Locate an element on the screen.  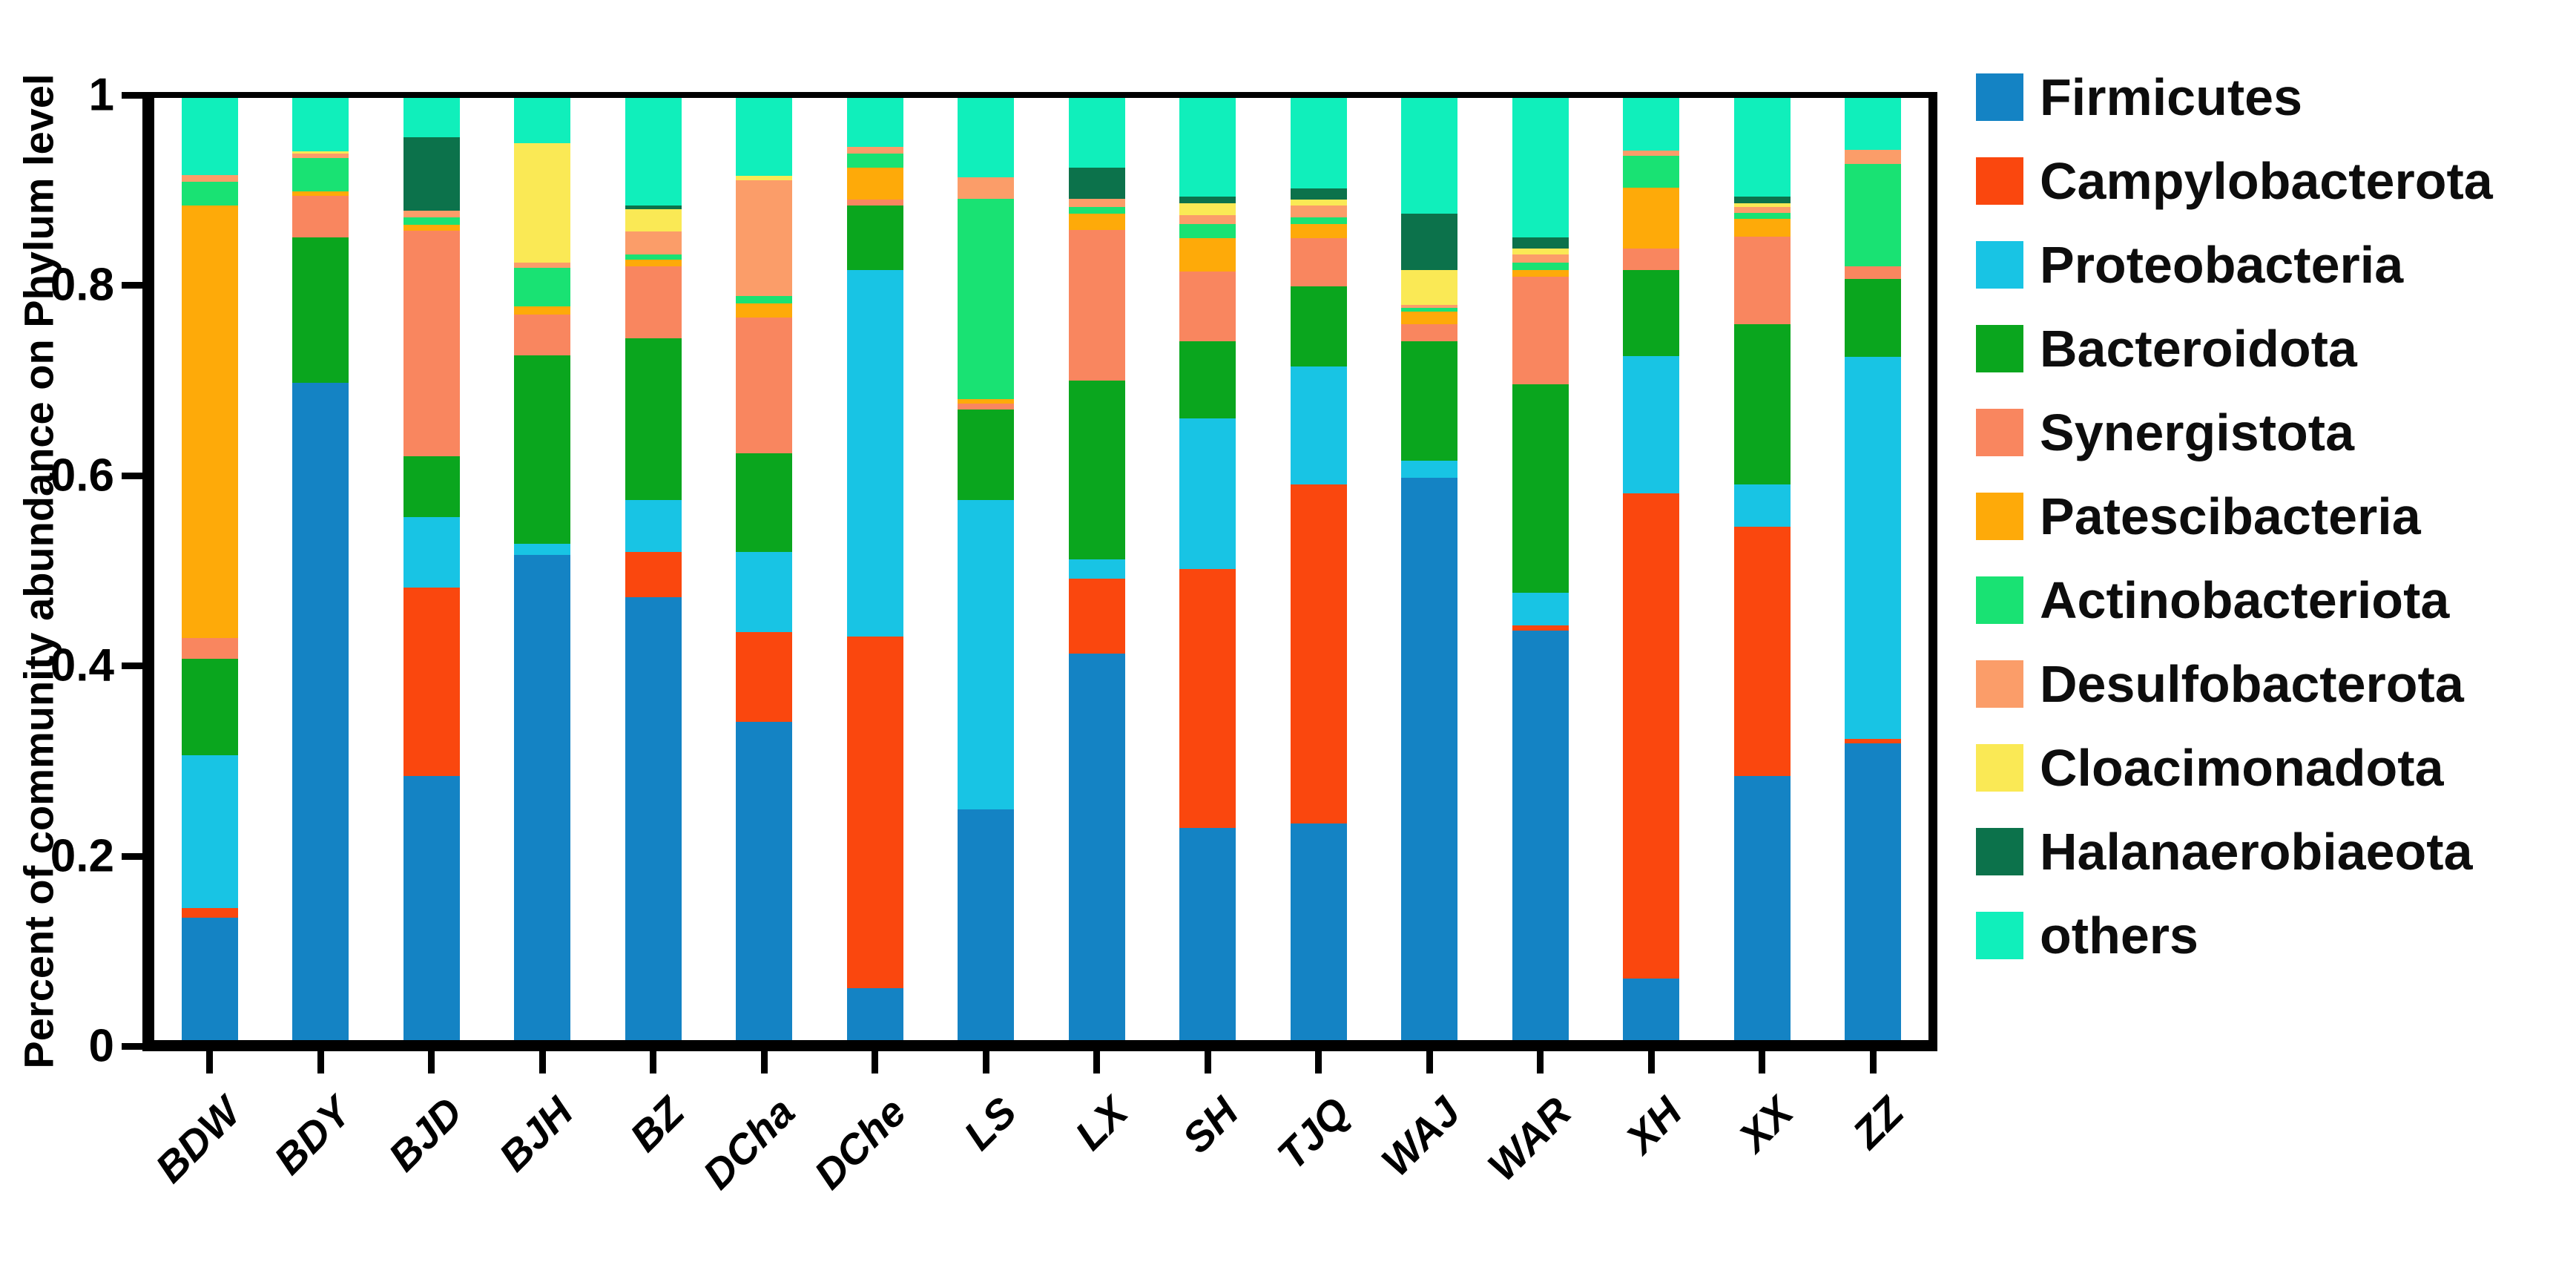
segment-LX-Campylobacterota is located at coordinates (1097, 616).